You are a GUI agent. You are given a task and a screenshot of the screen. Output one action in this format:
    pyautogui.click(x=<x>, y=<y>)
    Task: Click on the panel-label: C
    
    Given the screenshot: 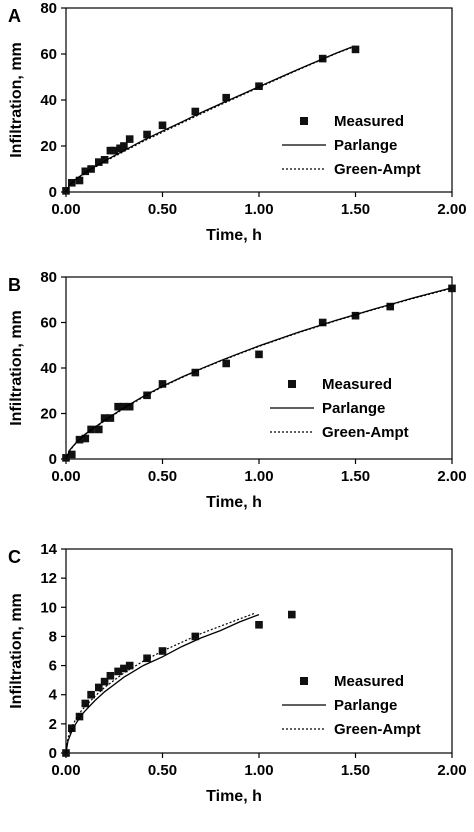 What is the action you would take?
    pyautogui.click(x=14, y=557)
    